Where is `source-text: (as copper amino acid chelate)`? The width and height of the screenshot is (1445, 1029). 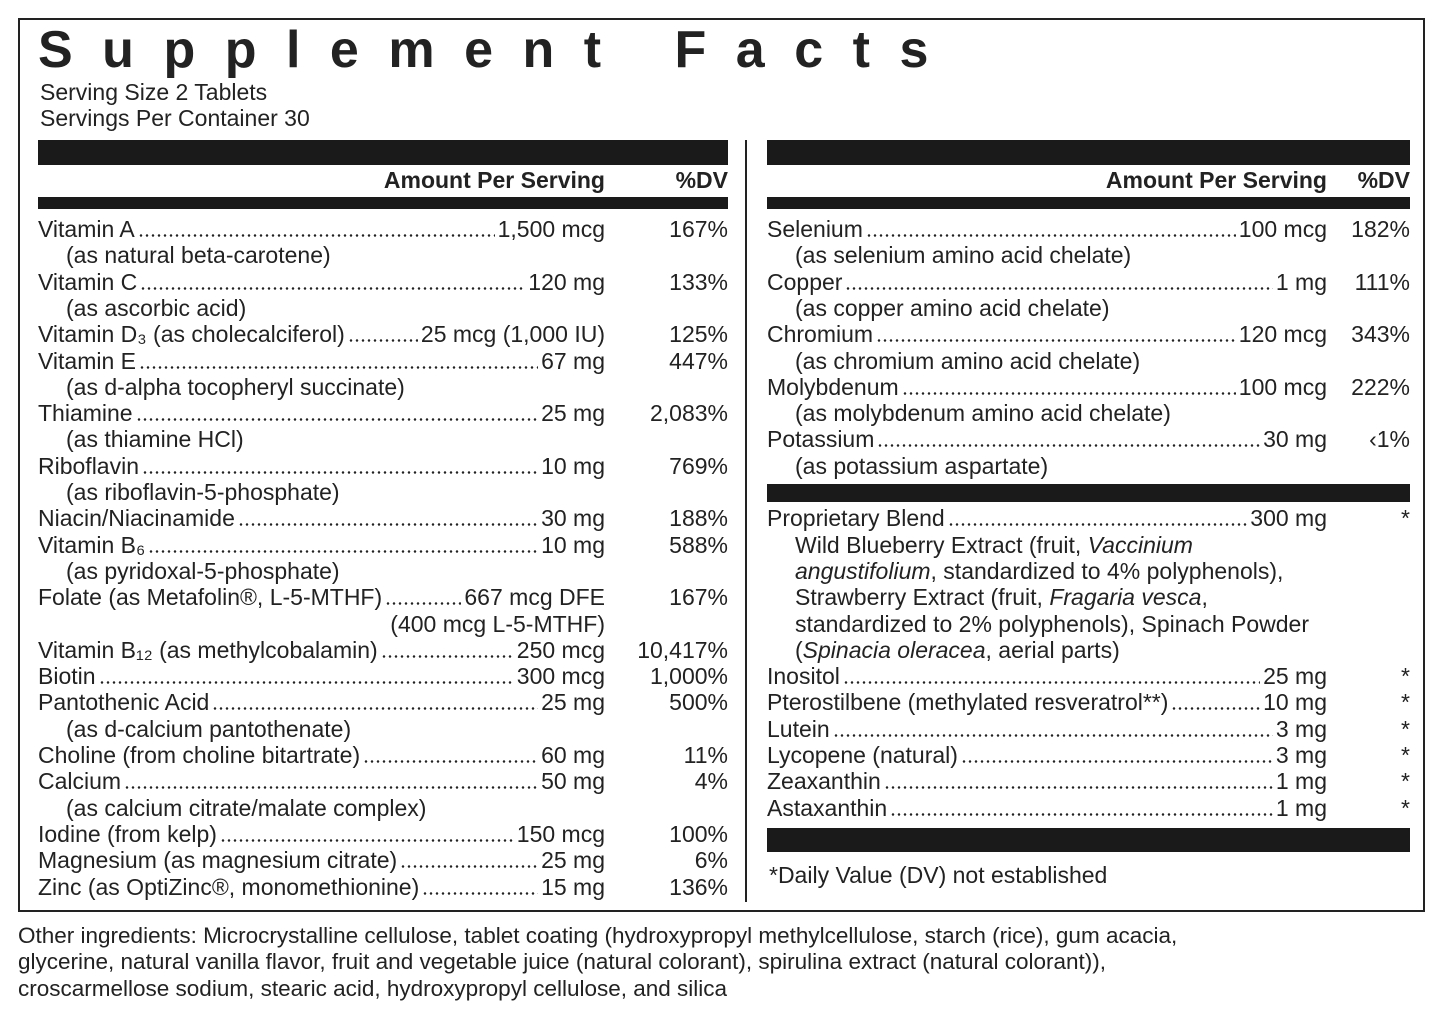
source-text: (as copper amino acid chelate) is located at coordinates (952, 307).